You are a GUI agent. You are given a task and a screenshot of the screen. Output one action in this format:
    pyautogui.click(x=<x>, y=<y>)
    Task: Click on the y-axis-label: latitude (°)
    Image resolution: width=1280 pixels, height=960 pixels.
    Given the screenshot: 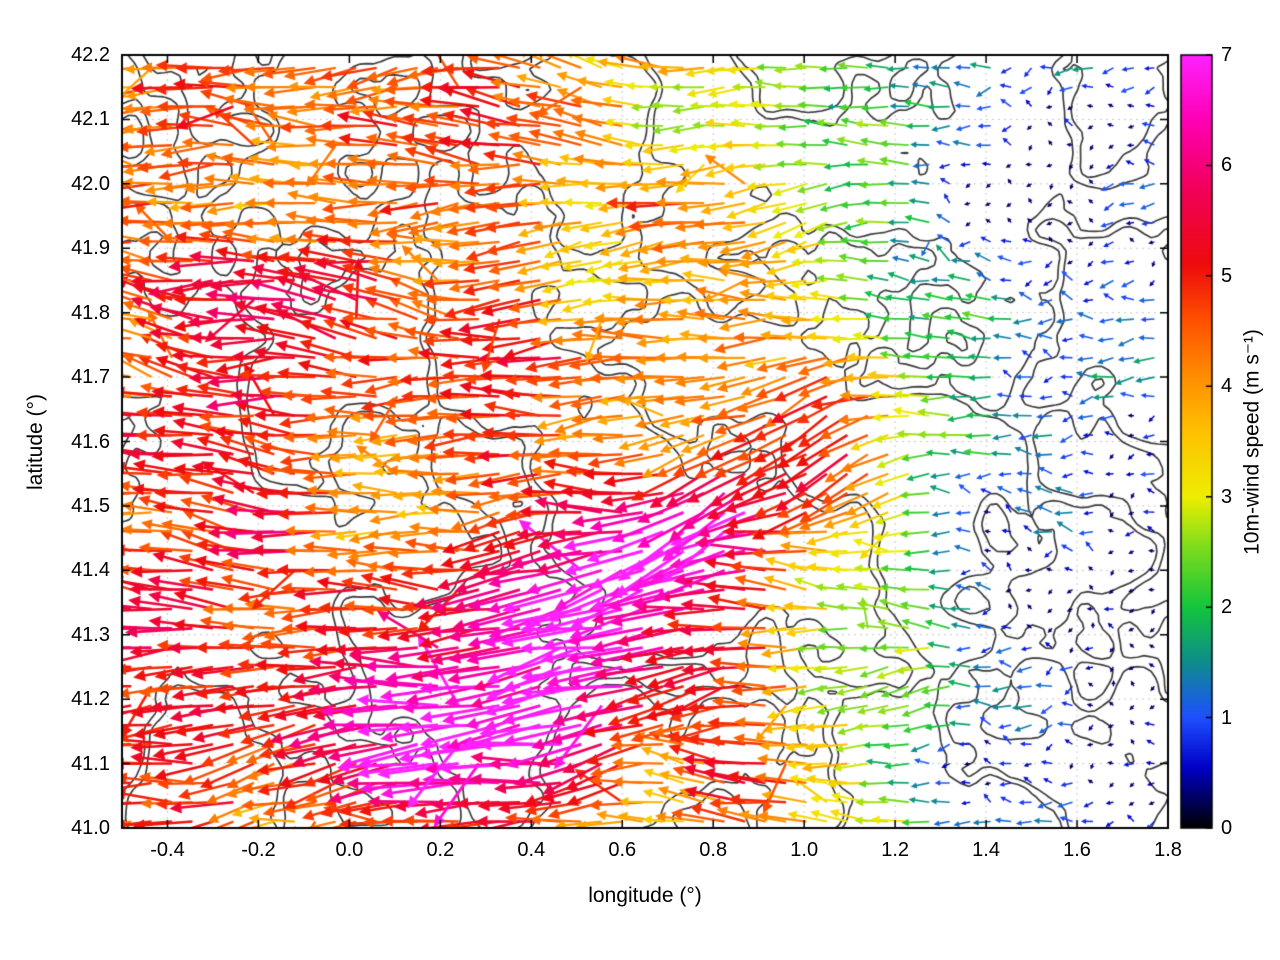 What is the action you would take?
    pyautogui.click(x=35, y=441)
    